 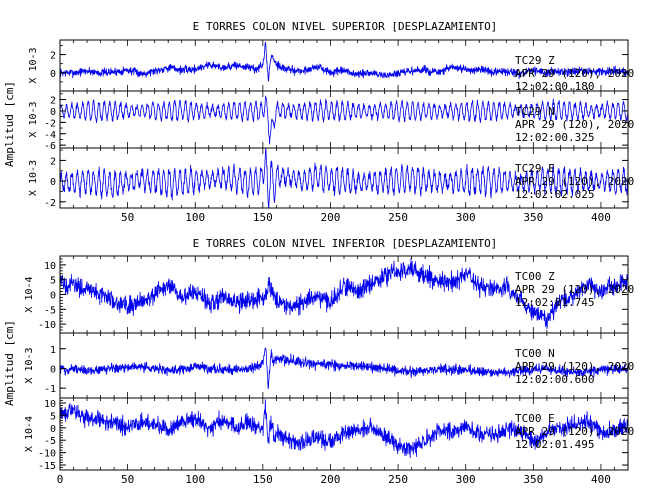 I want to click on channel-label: TC00 E, so click(x=535, y=418).